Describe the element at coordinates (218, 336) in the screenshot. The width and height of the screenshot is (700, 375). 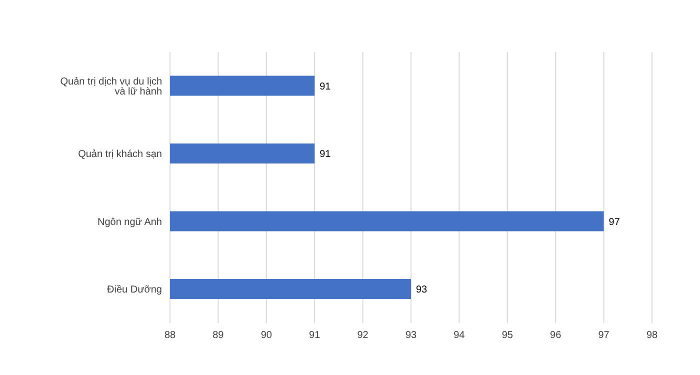
I see `x-tick-label: 89` at that location.